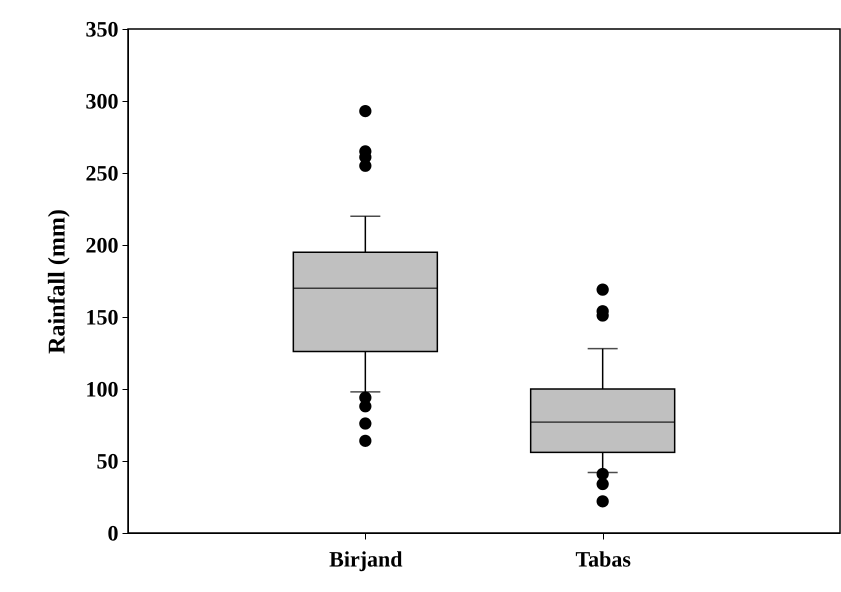 The width and height of the screenshot is (841, 592). What do you see at coordinates (102, 245) in the screenshot?
I see `y-tick-label: 200` at bounding box center [102, 245].